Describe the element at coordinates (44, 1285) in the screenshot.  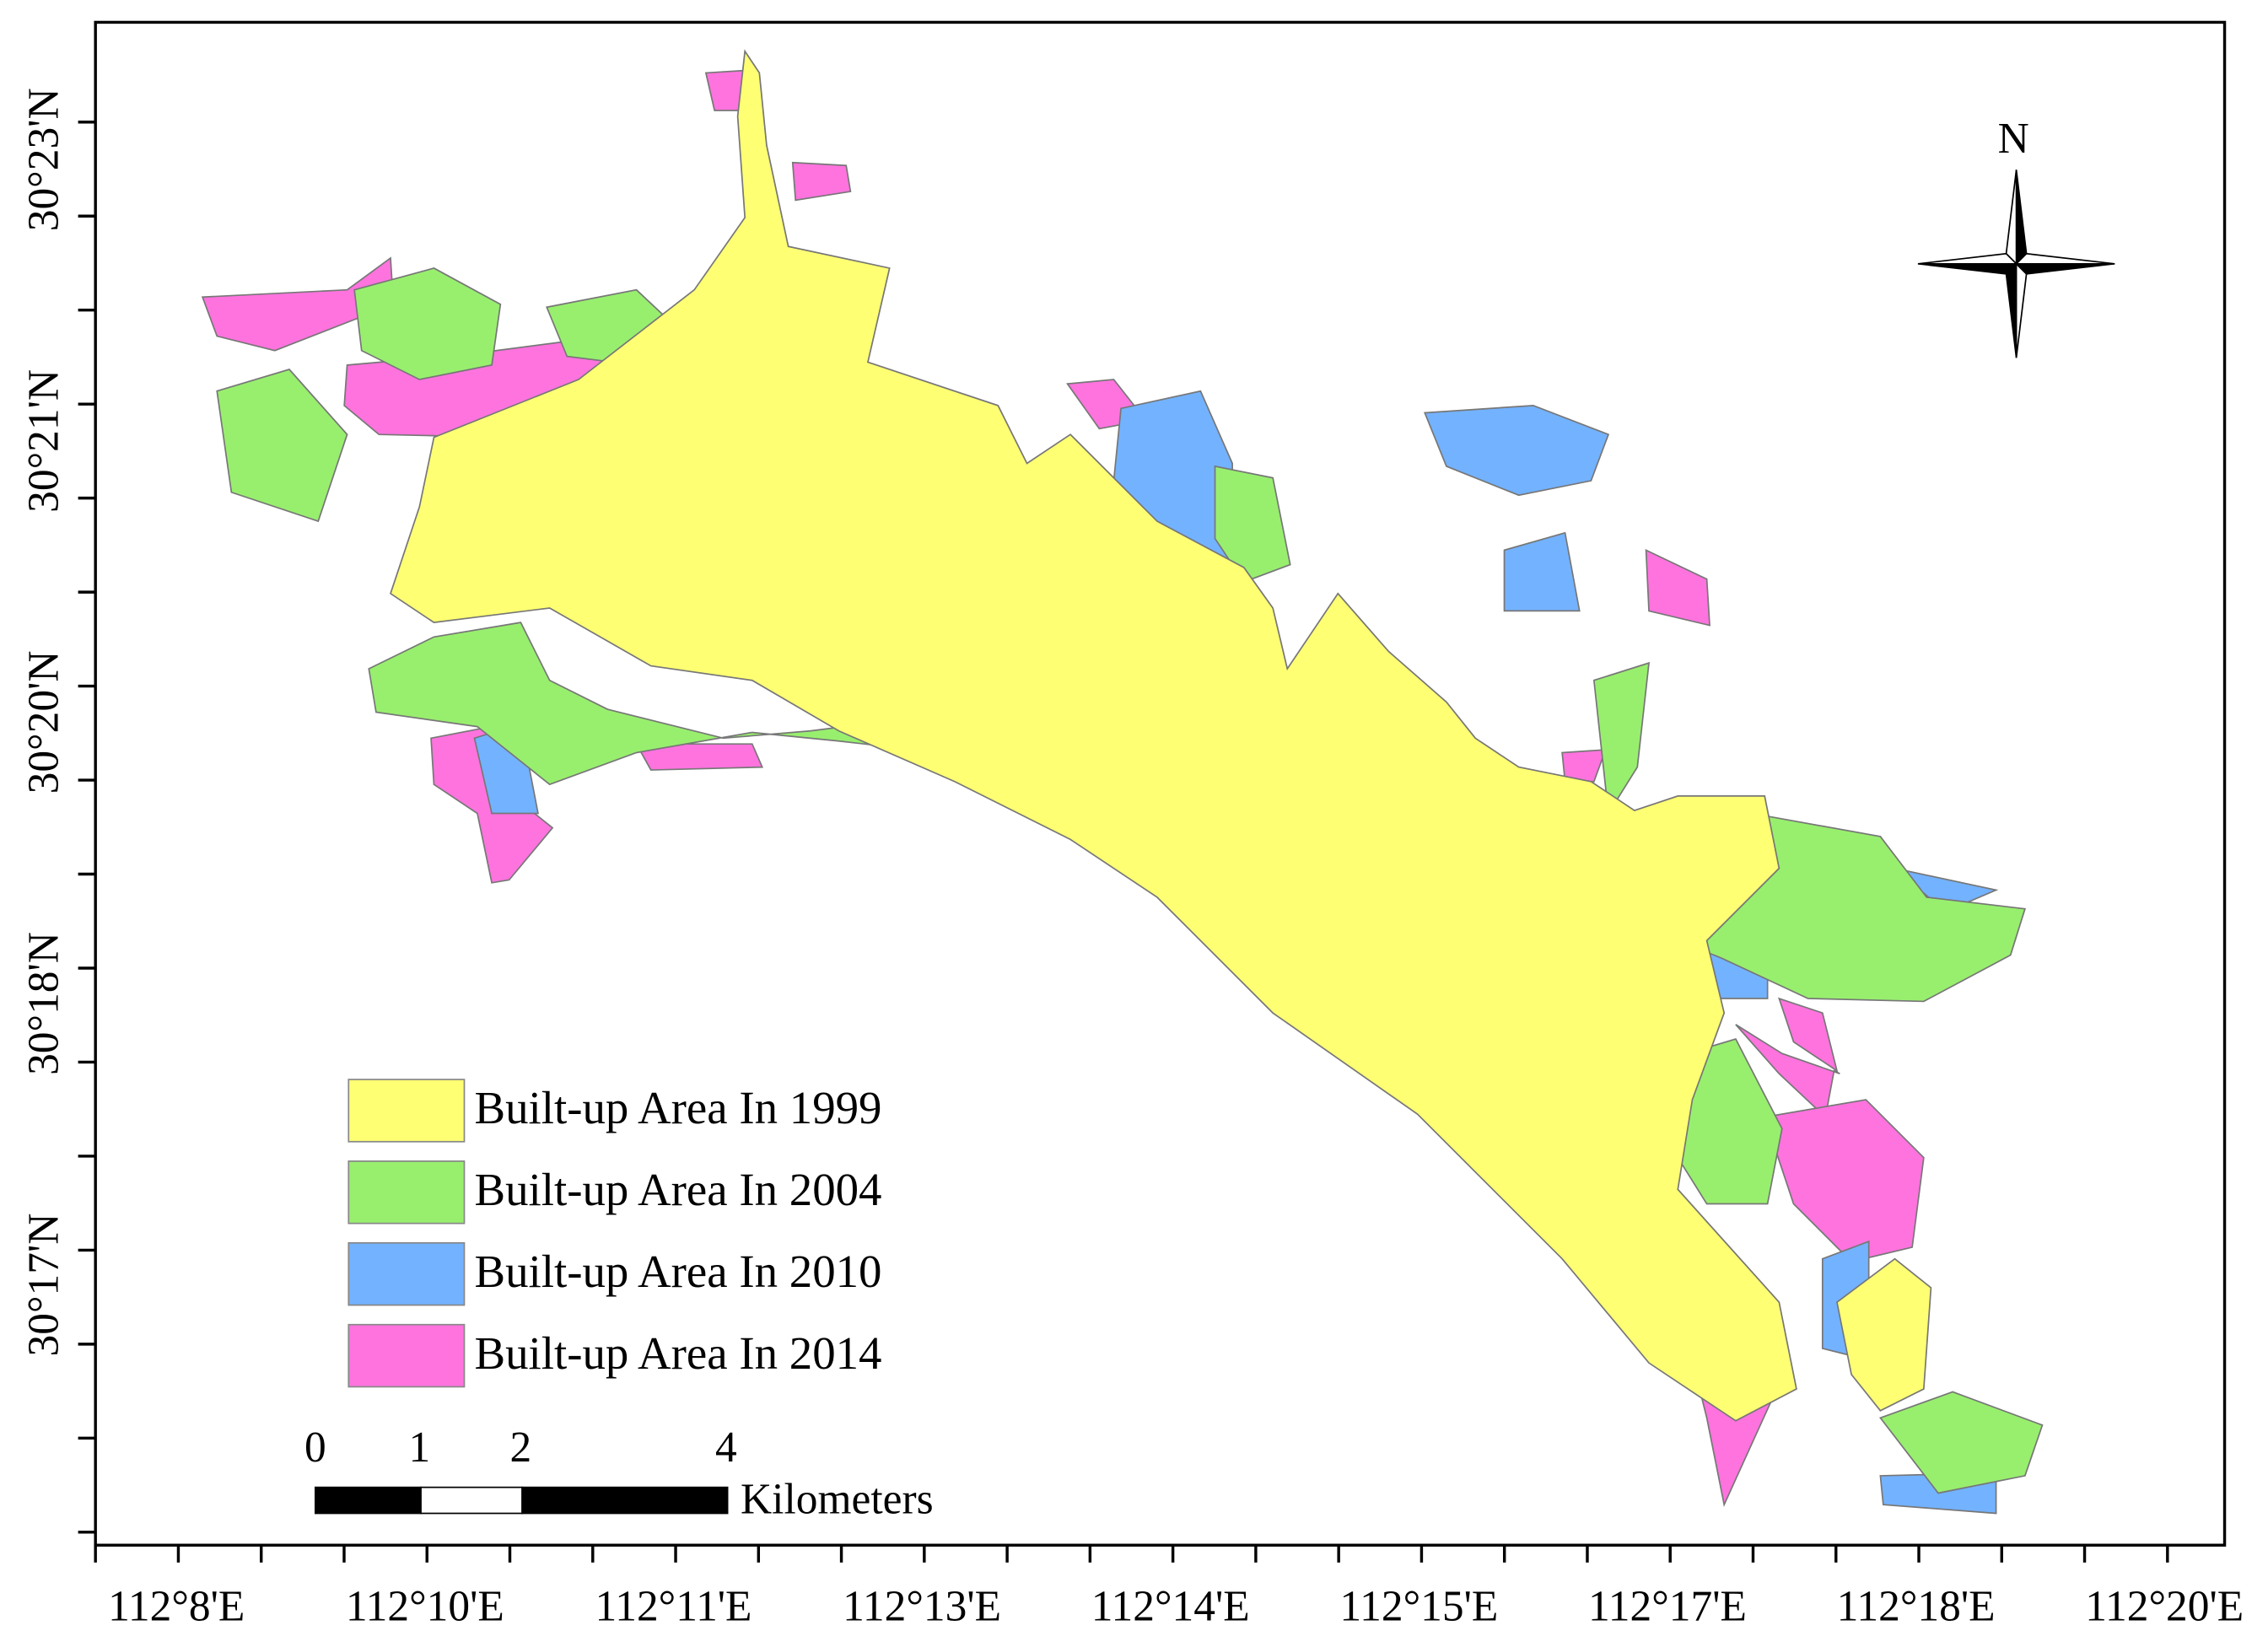
I see `y-axis-label: 30°17'N` at that location.